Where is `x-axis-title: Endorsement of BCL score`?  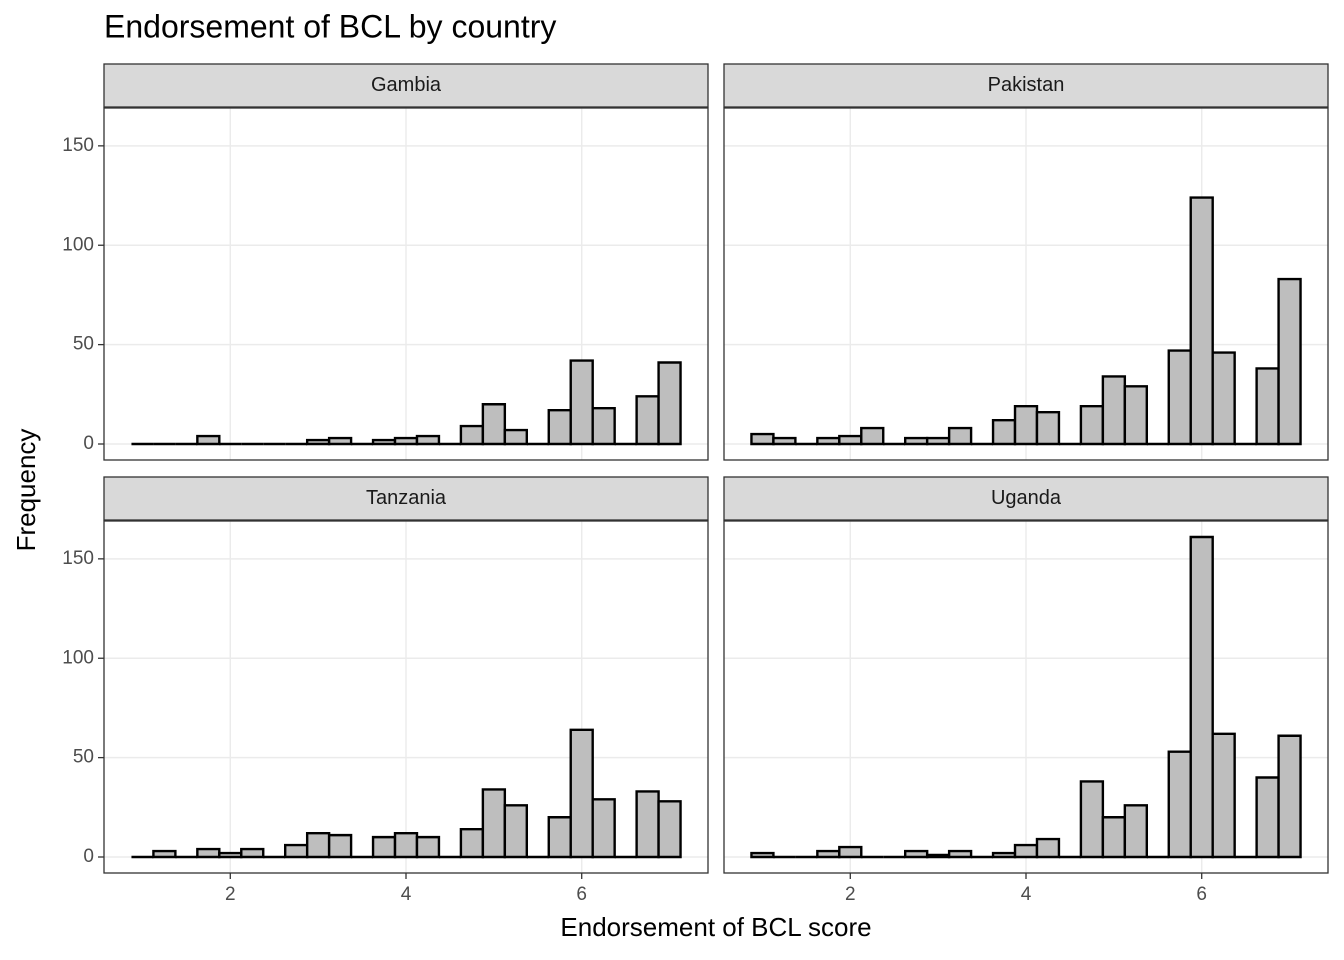
x-axis-title: Endorsement of BCL score is located at coordinates (715, 927).